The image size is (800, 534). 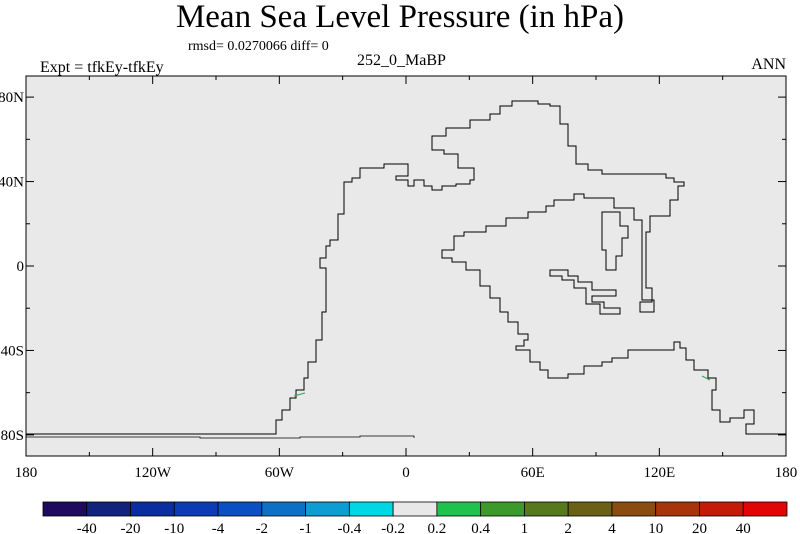 What do you see at coordinates (480, 527) in the screenshot?
I see `colorbar-label: 0.4` at bounding box center [480, 527].